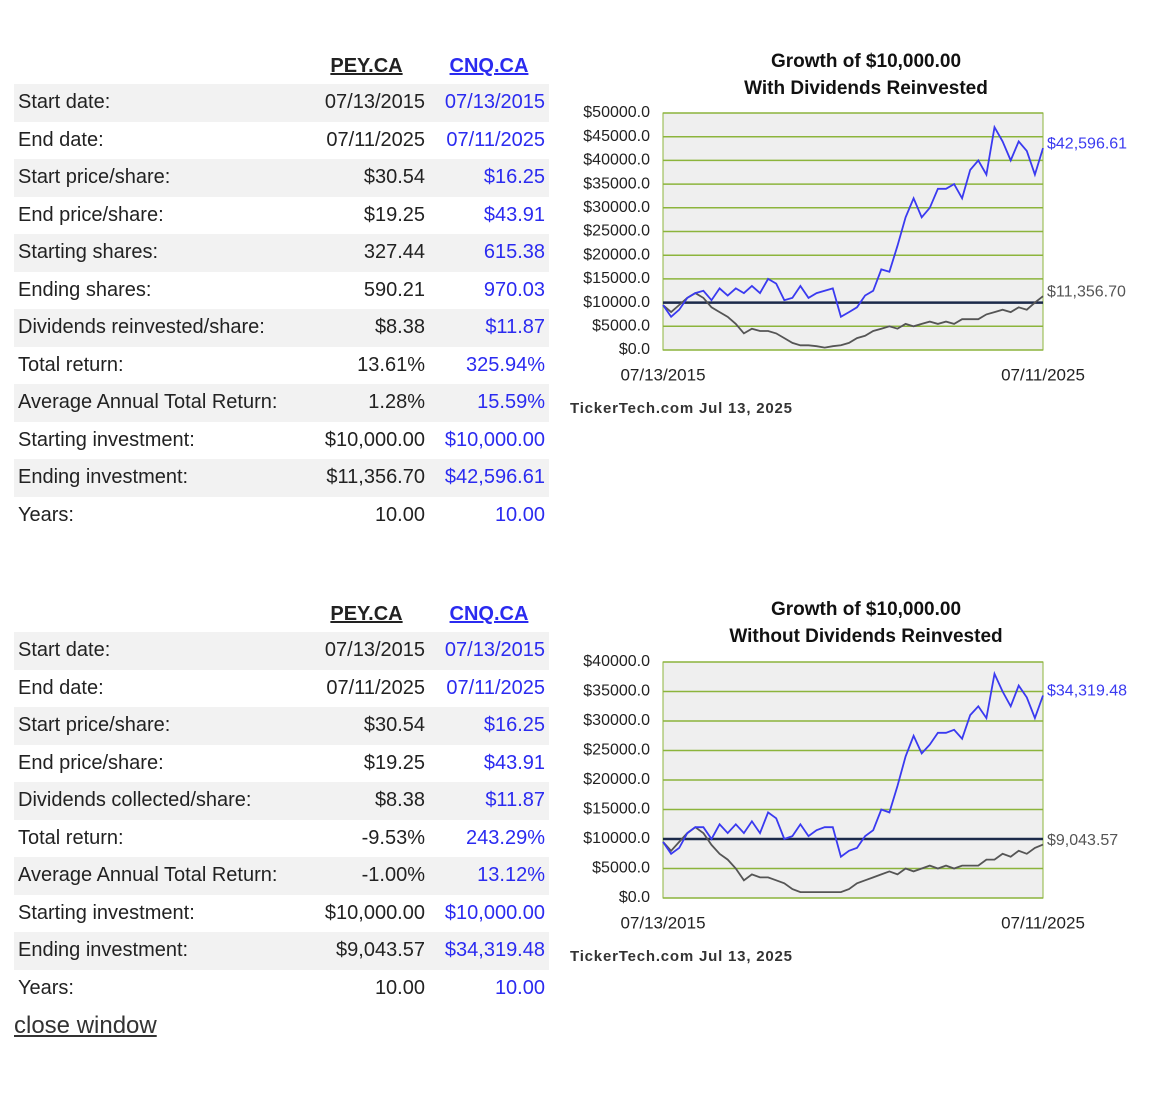 The image size is (1164, 1106). What do you see at coordinates (394, 762) in the screenshot?
I see `cell-value: $19.25` at bounding box center [394, 762].